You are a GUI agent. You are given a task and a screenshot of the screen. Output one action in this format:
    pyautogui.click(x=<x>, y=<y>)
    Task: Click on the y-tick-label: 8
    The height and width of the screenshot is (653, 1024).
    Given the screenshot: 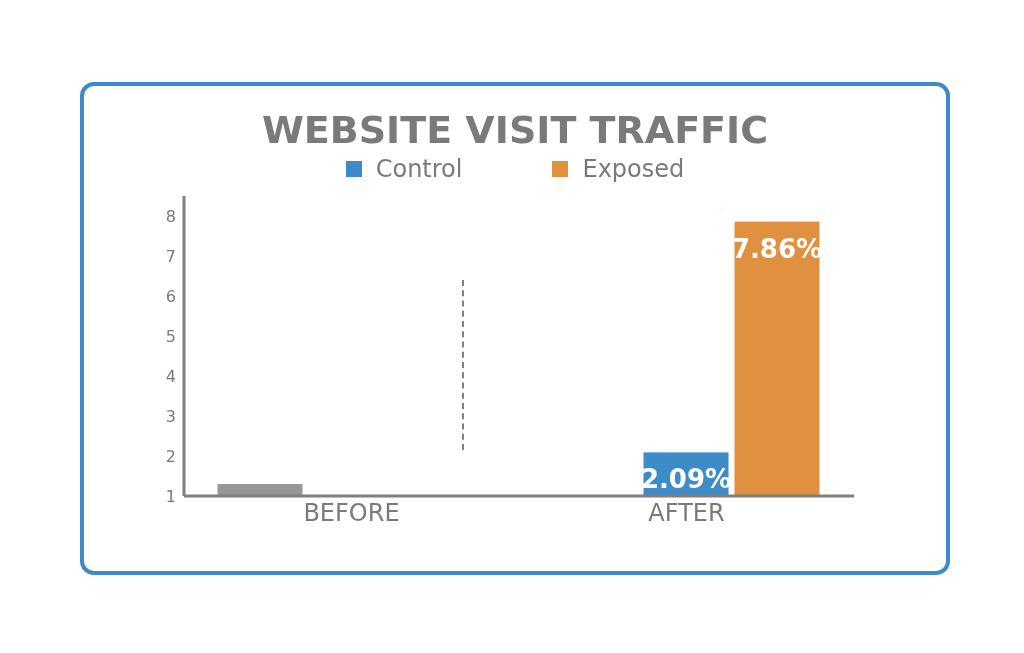 What is the action you would take?
    pyautogui.click(x=170, y=216)
    